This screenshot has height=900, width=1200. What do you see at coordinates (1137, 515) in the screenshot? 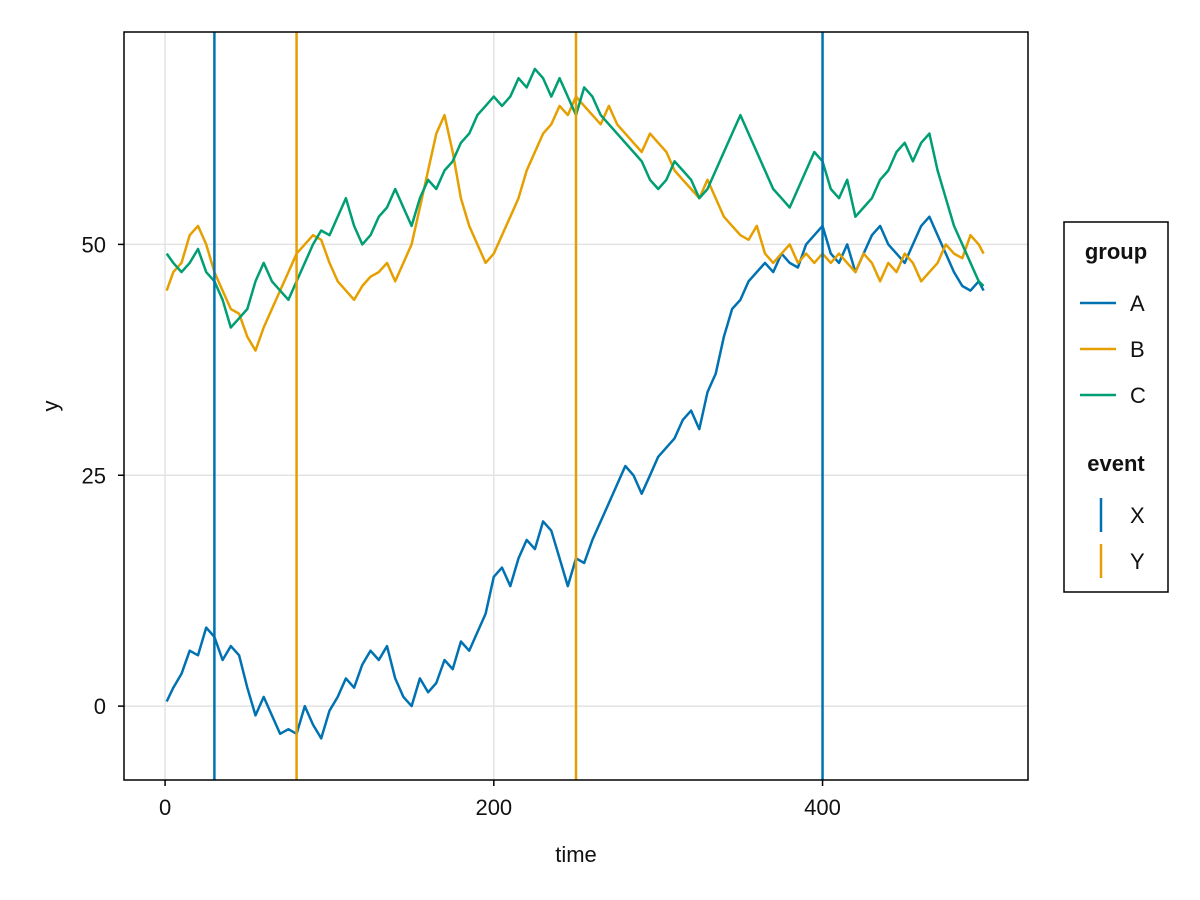
I see `legend-label-x: X` at bounding box center [1137, 515].